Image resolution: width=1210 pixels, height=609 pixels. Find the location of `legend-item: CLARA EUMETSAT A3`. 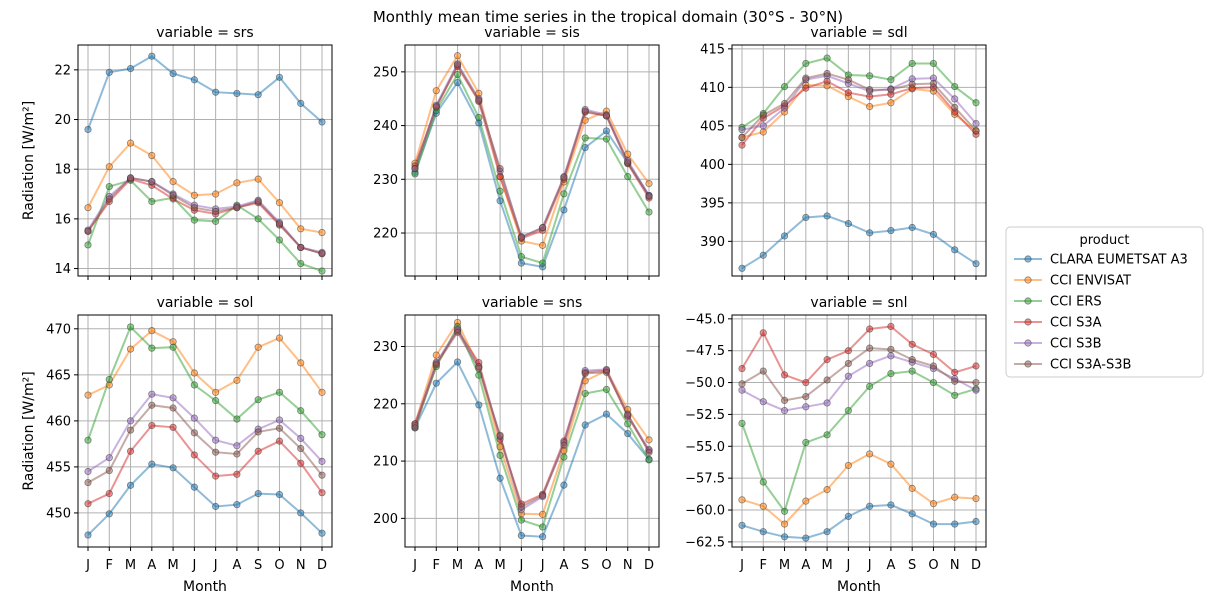

legend-item: CLARA EUMETSAT A3 is located at coordinates (1101, 260).